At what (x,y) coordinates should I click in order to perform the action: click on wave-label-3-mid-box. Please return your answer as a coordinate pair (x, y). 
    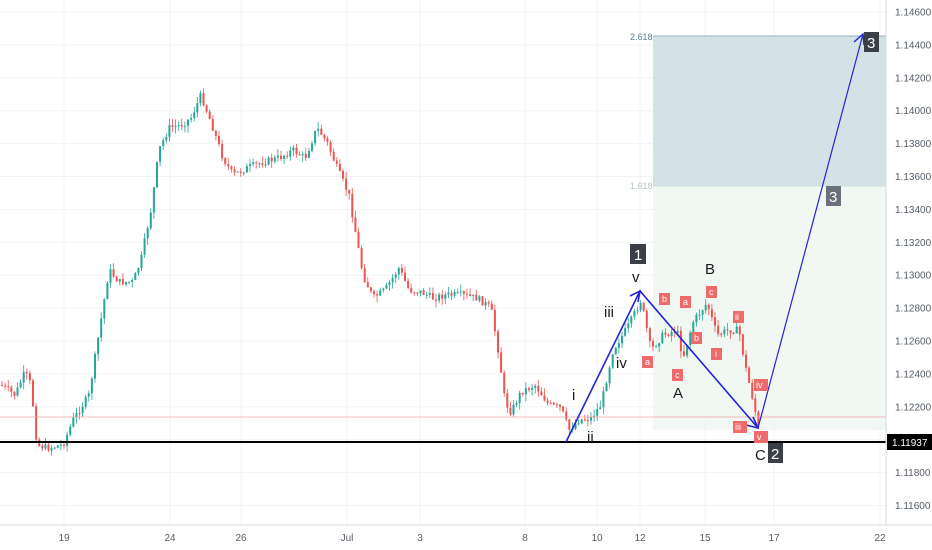
    Looking at the image, I should click on (833, 196).